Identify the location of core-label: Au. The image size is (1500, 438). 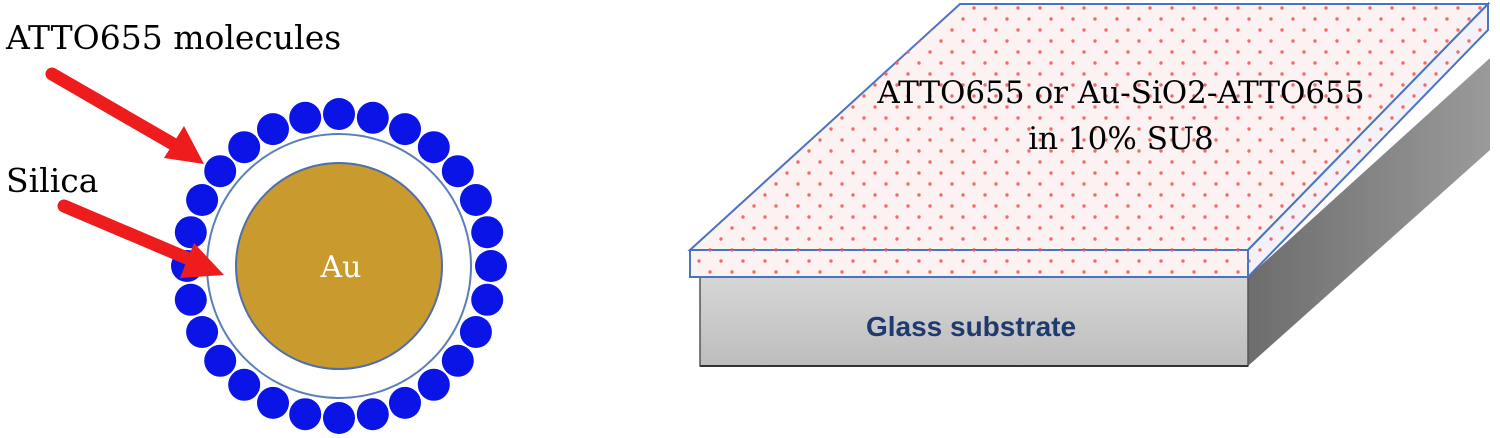
(341, 267).